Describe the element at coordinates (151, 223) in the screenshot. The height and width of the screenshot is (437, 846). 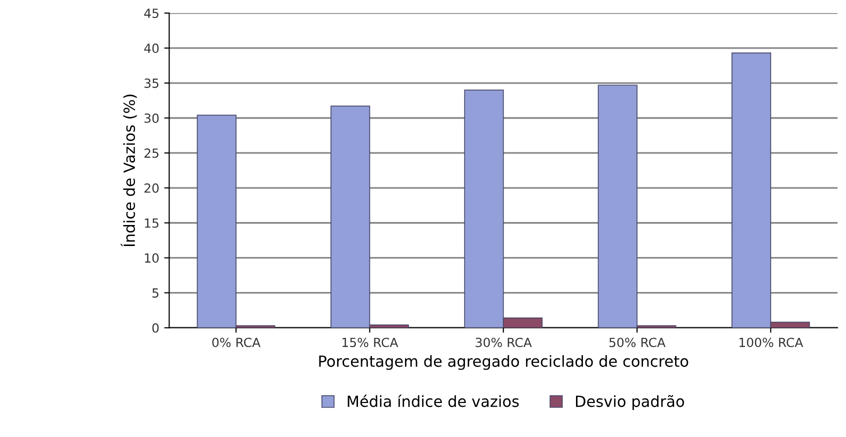
I see `y-tick-label: 15` at that location.